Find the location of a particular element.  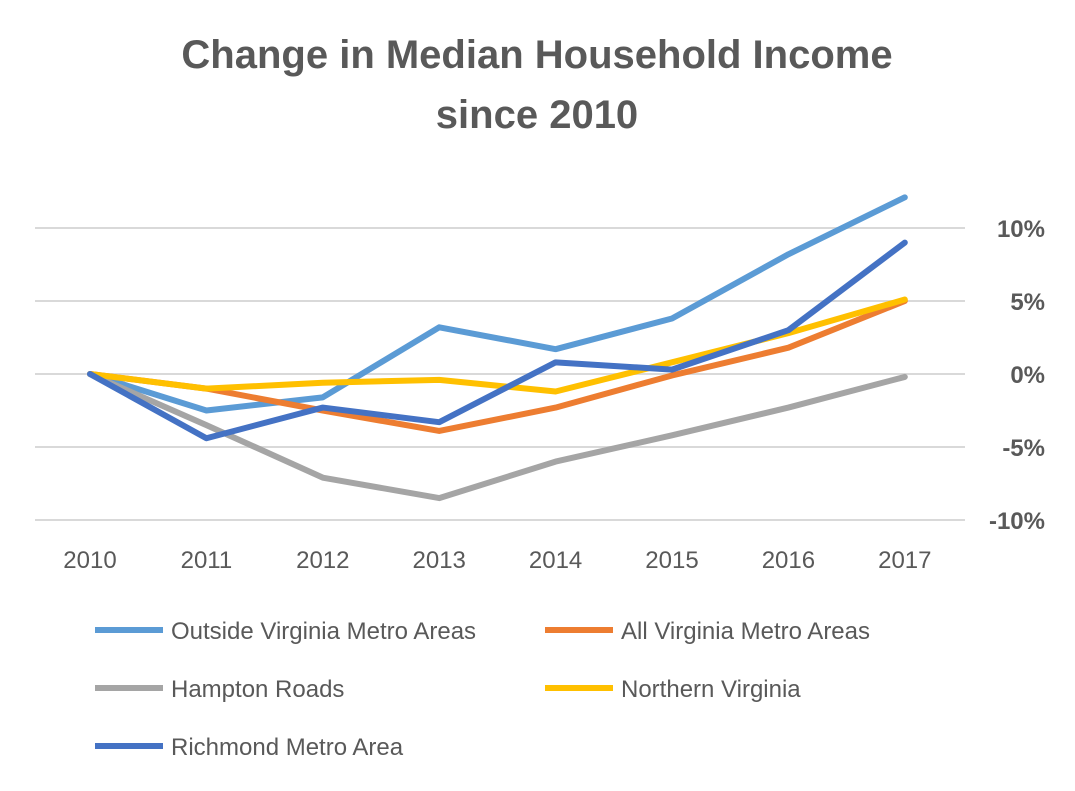

y-tick-label: -10% is located at coordinates (1017, 521).